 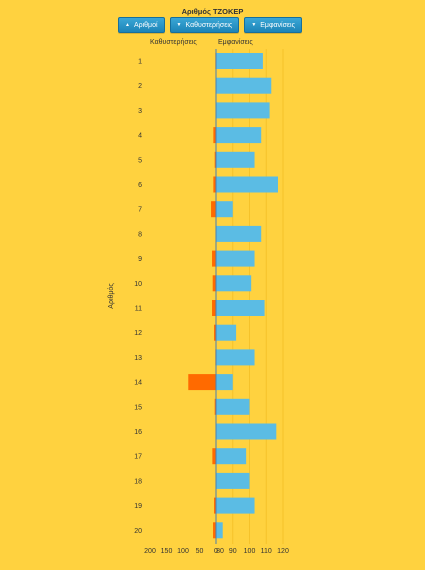 I want to click on category-label: 3, so click(x=140, y=111).